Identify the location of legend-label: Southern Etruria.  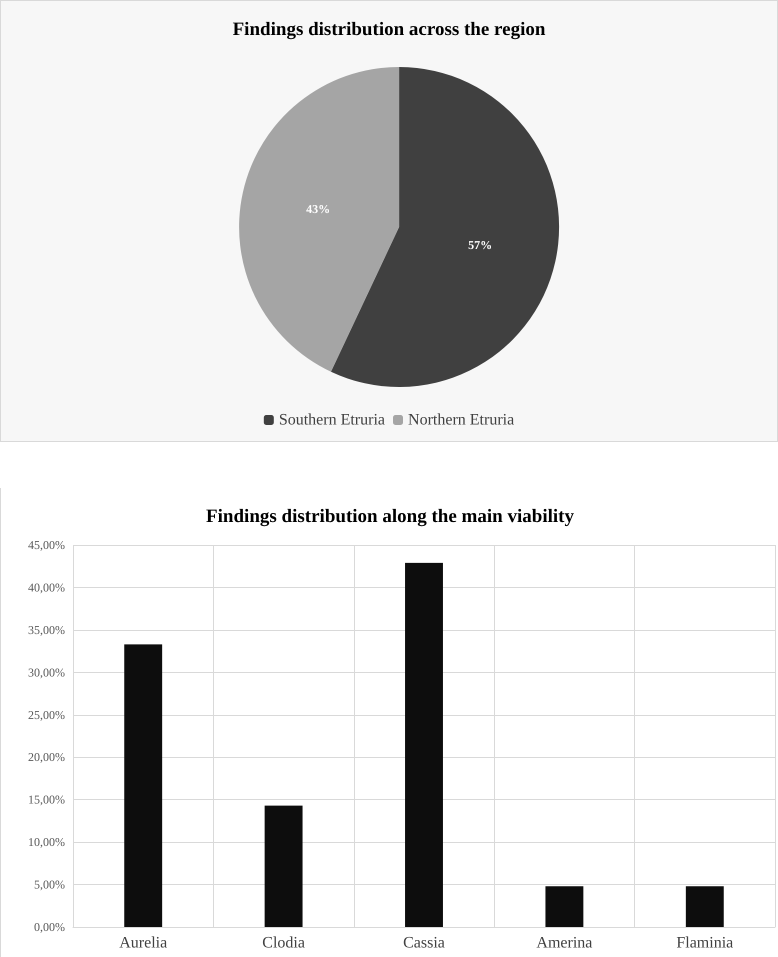
(332, 420).